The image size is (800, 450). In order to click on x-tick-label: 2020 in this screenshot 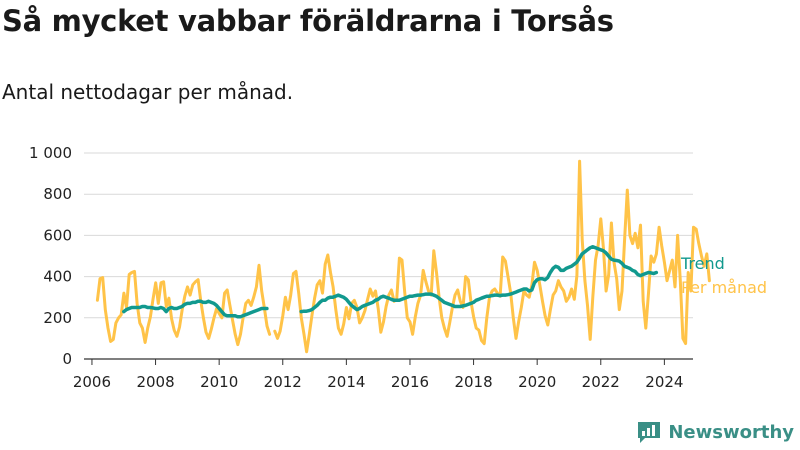, I will do `click(537, 382)`.